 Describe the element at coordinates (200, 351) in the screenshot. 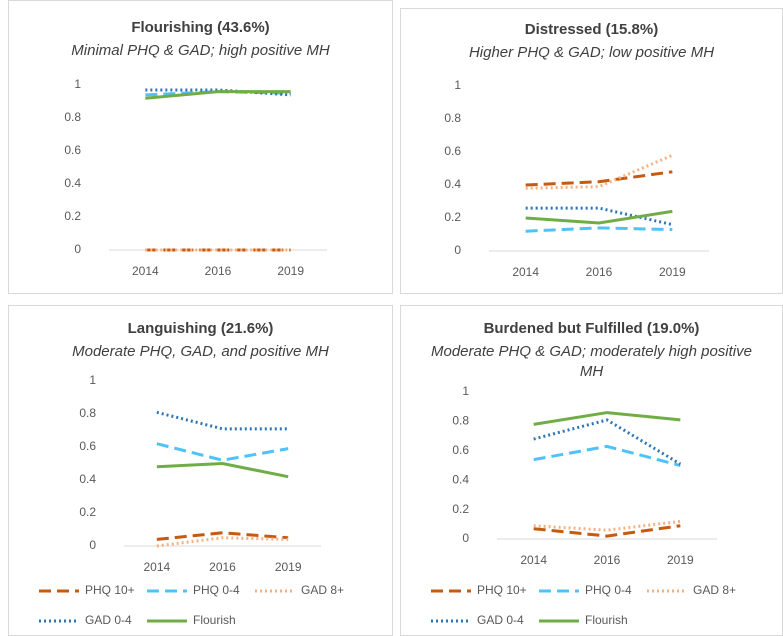

I see `chart-subtitle: Moderate PHQ, GAD, and positive MH` at that location.